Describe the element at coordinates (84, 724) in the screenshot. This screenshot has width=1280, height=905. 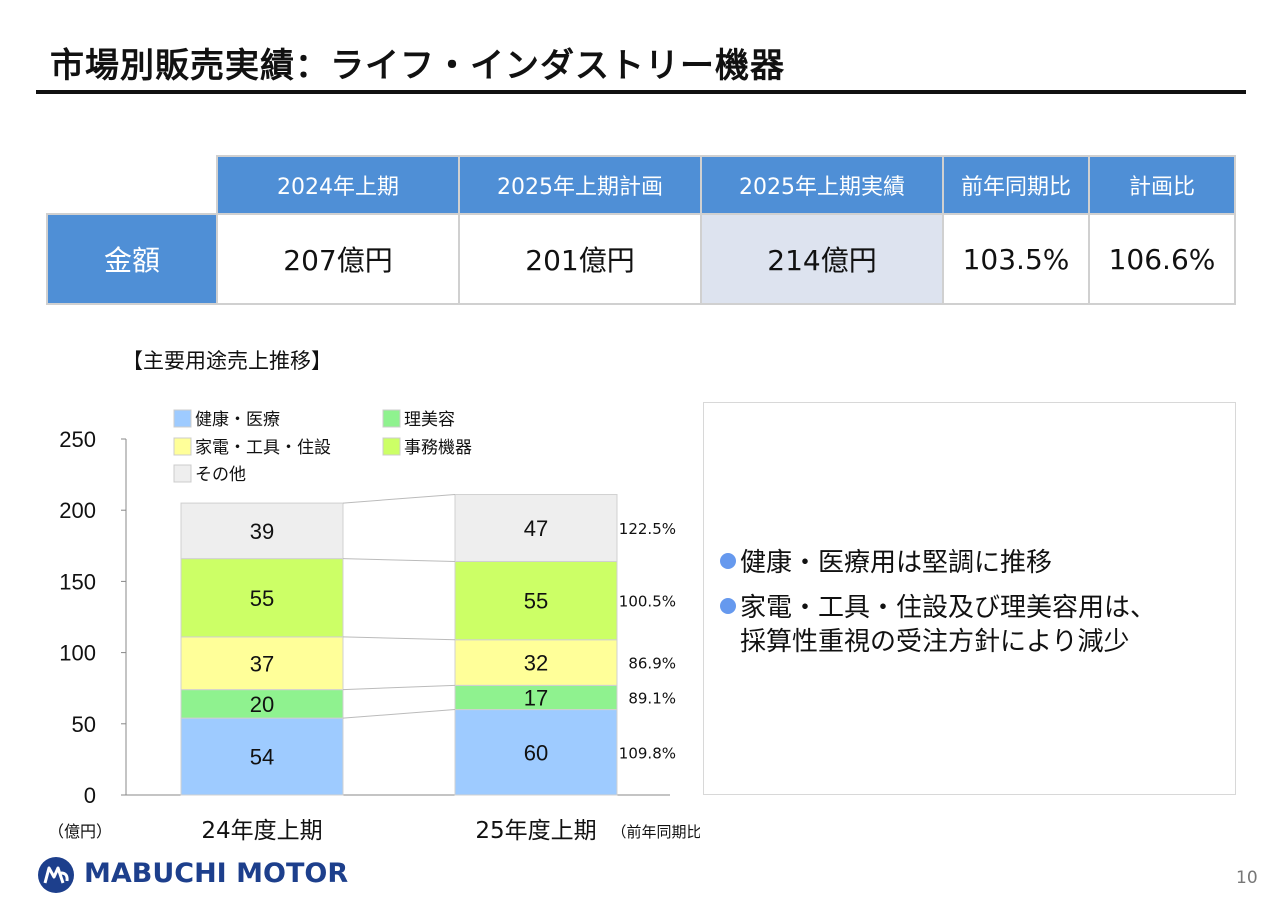
I see `y-tick-label: 50` at that location.